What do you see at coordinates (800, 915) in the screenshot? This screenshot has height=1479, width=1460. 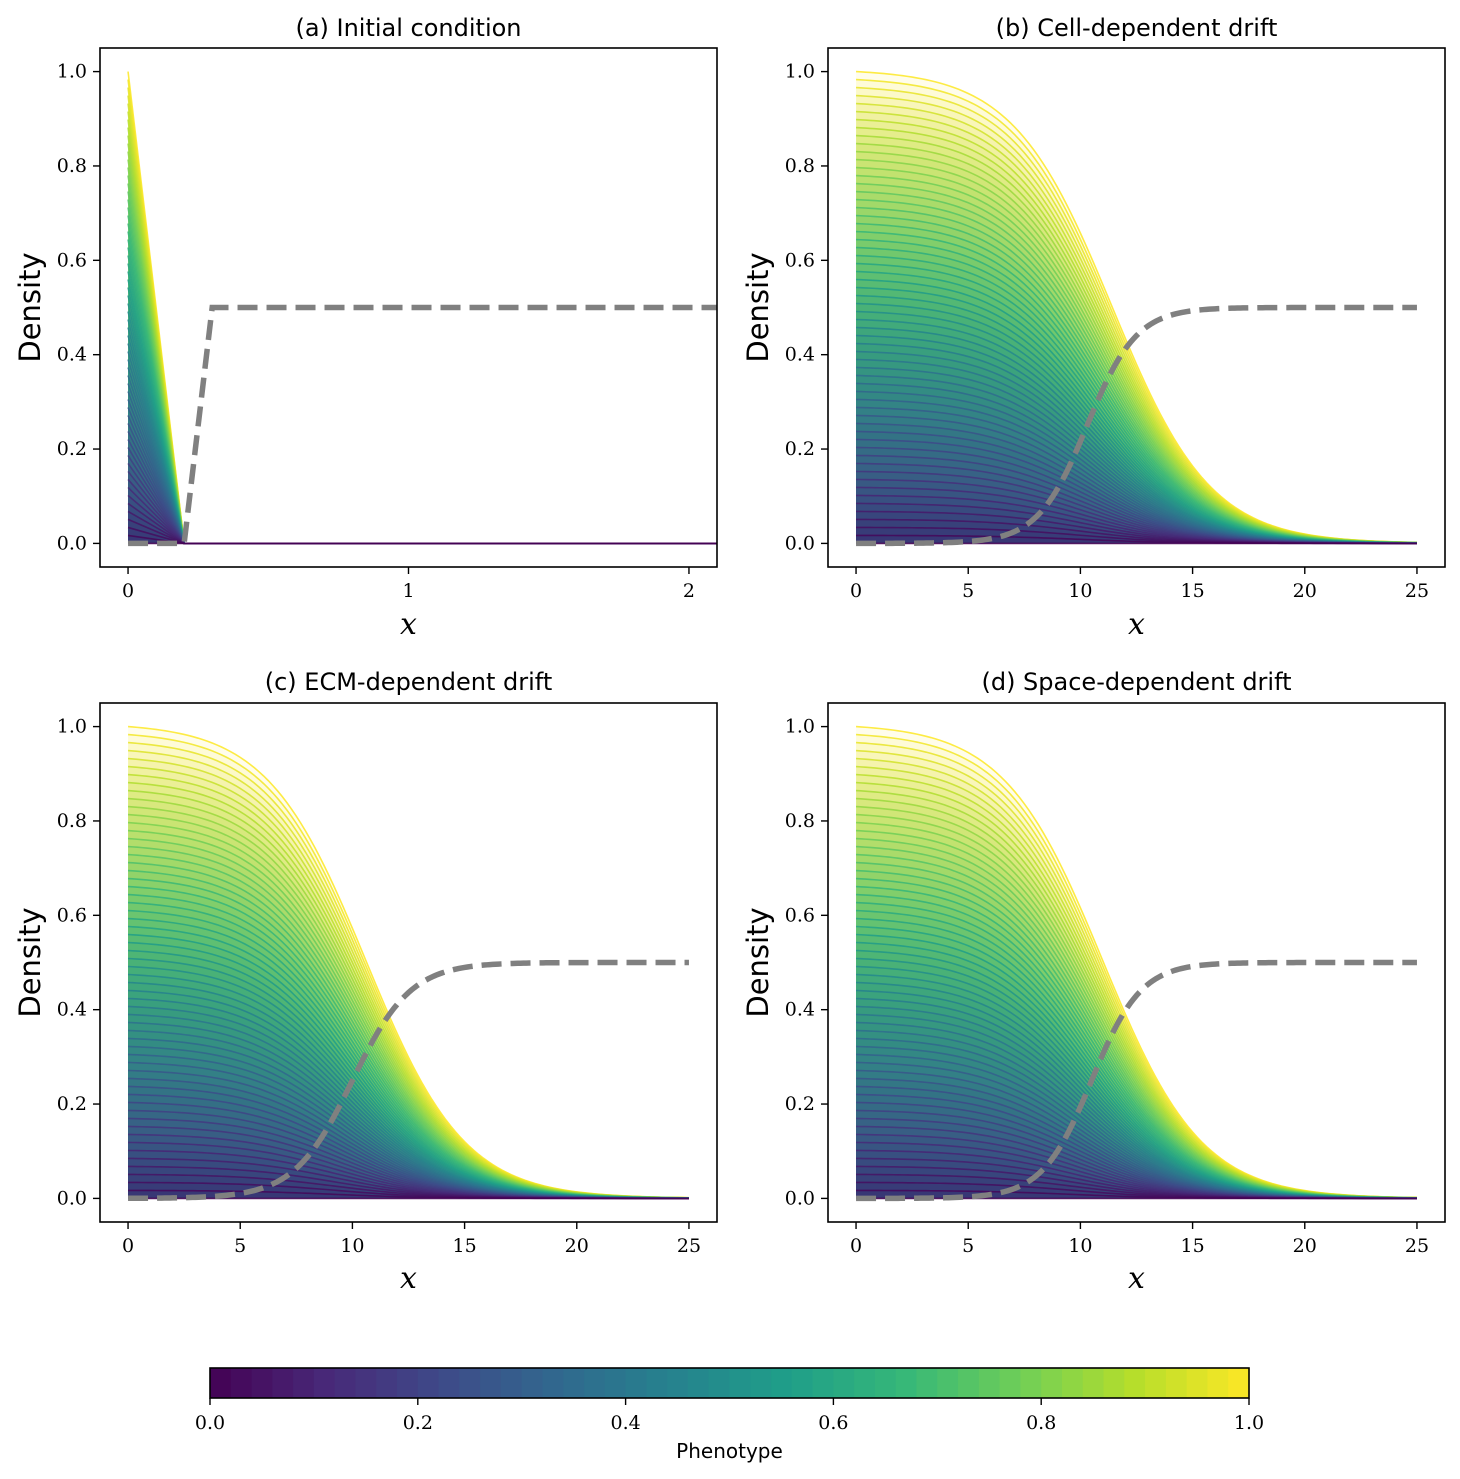 I see `ytick-label-d-3: 0.6` at bounding box center [800, 915].